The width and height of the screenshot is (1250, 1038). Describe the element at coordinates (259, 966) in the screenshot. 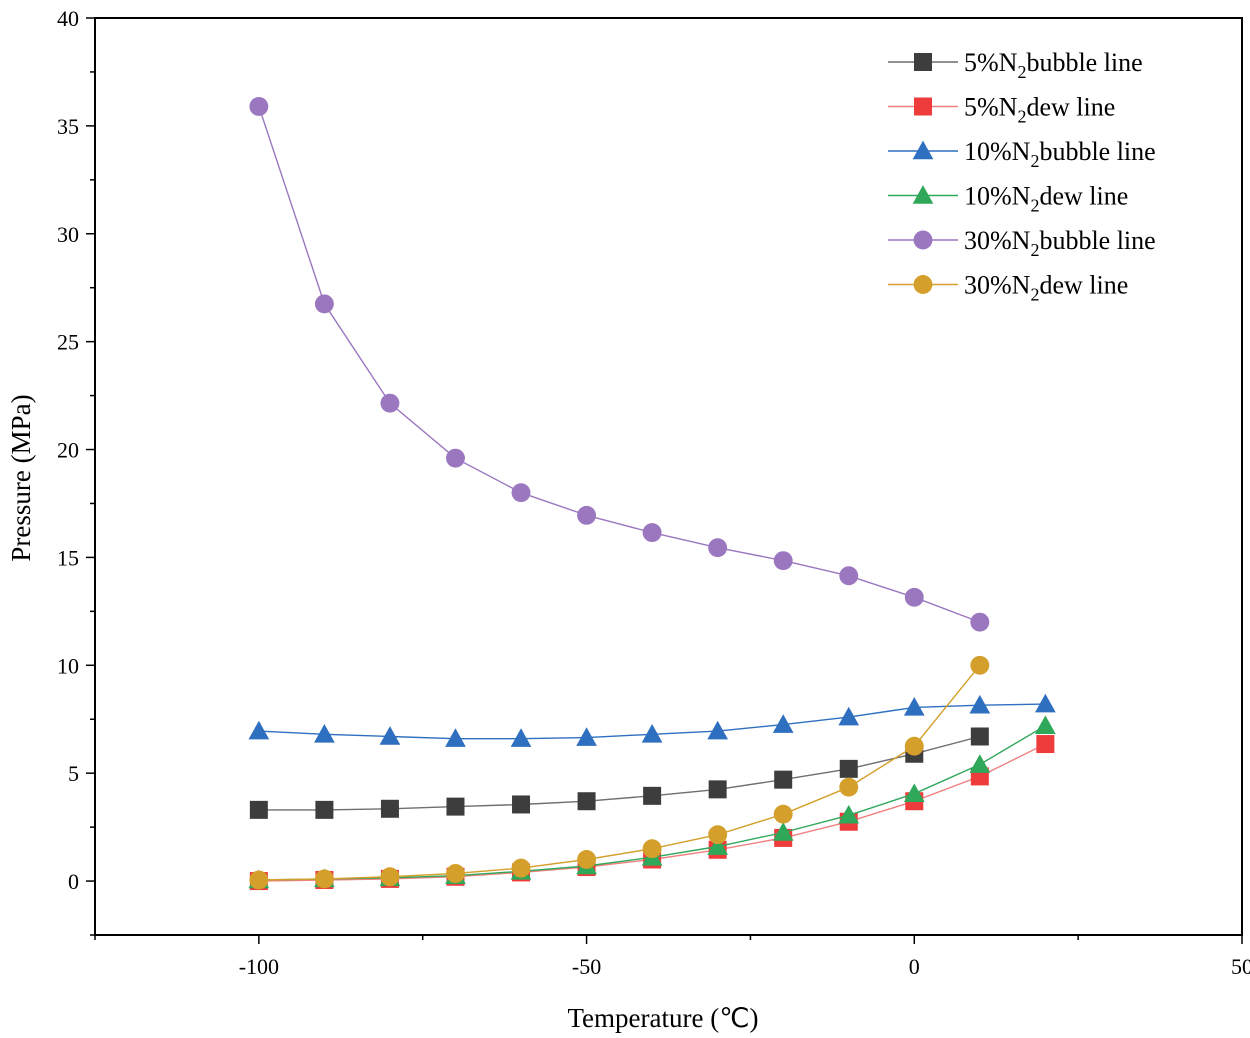

I see `x-tick-label: -100` at that location.